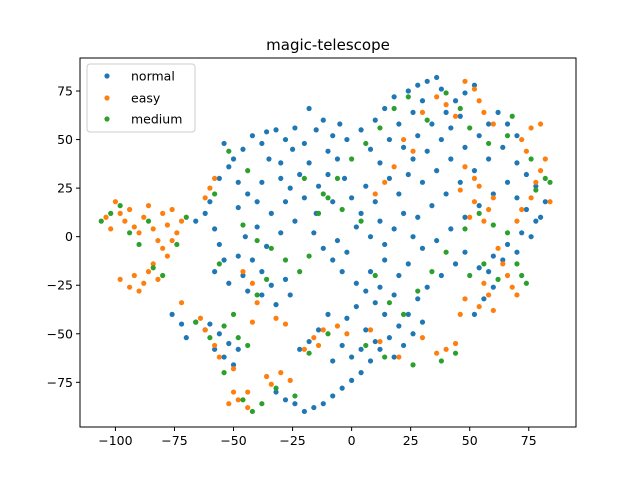 This screenshot has width=640, height=480. Describe the element at coordinates (292, 440) in the screenshot. I see `x-tick-label-3: −25` at that location.